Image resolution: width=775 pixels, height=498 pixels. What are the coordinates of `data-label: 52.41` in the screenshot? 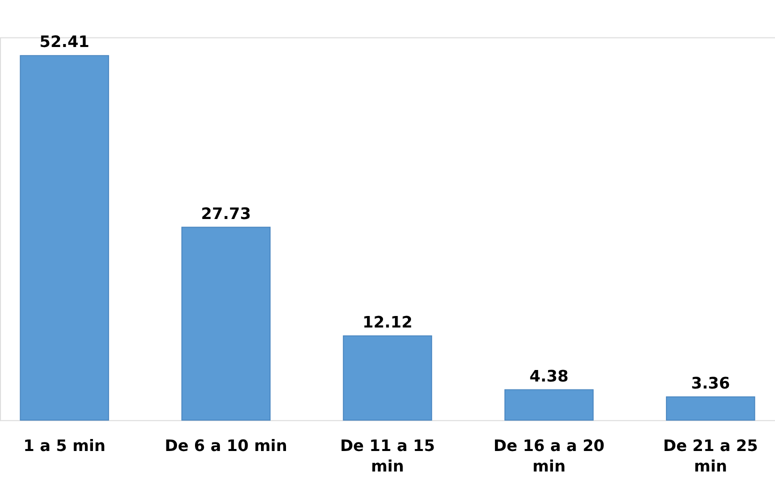 It's located at (64, 42).